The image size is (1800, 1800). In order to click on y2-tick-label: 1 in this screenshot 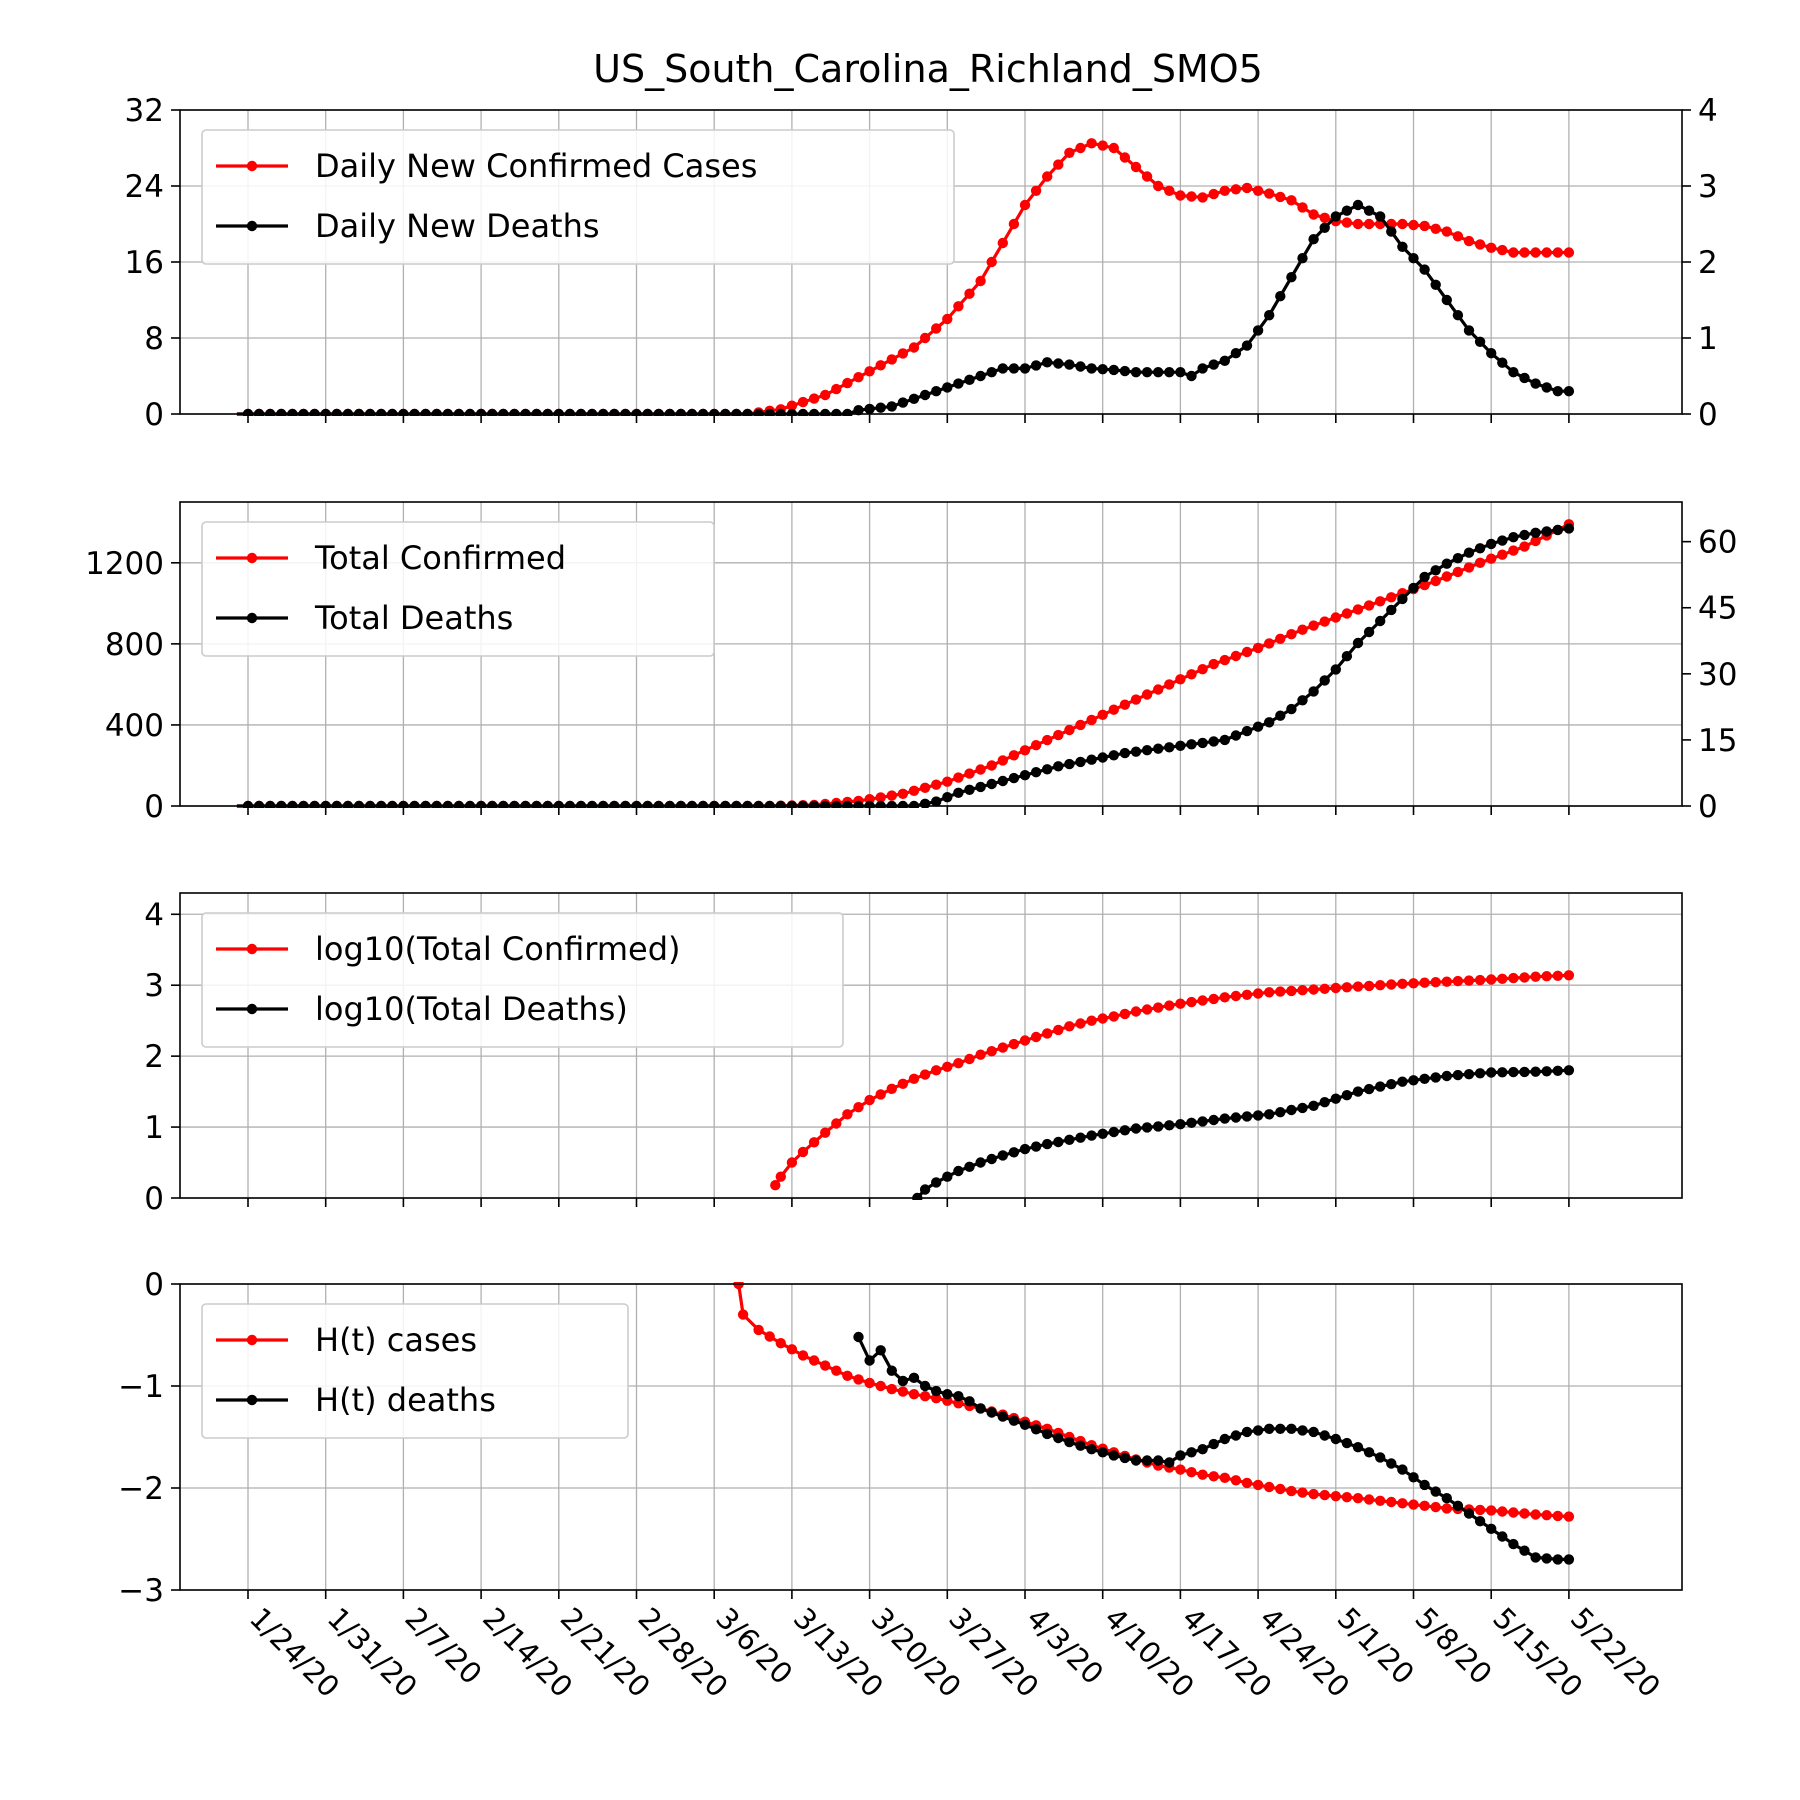, I will do `click(1708, 339)`.